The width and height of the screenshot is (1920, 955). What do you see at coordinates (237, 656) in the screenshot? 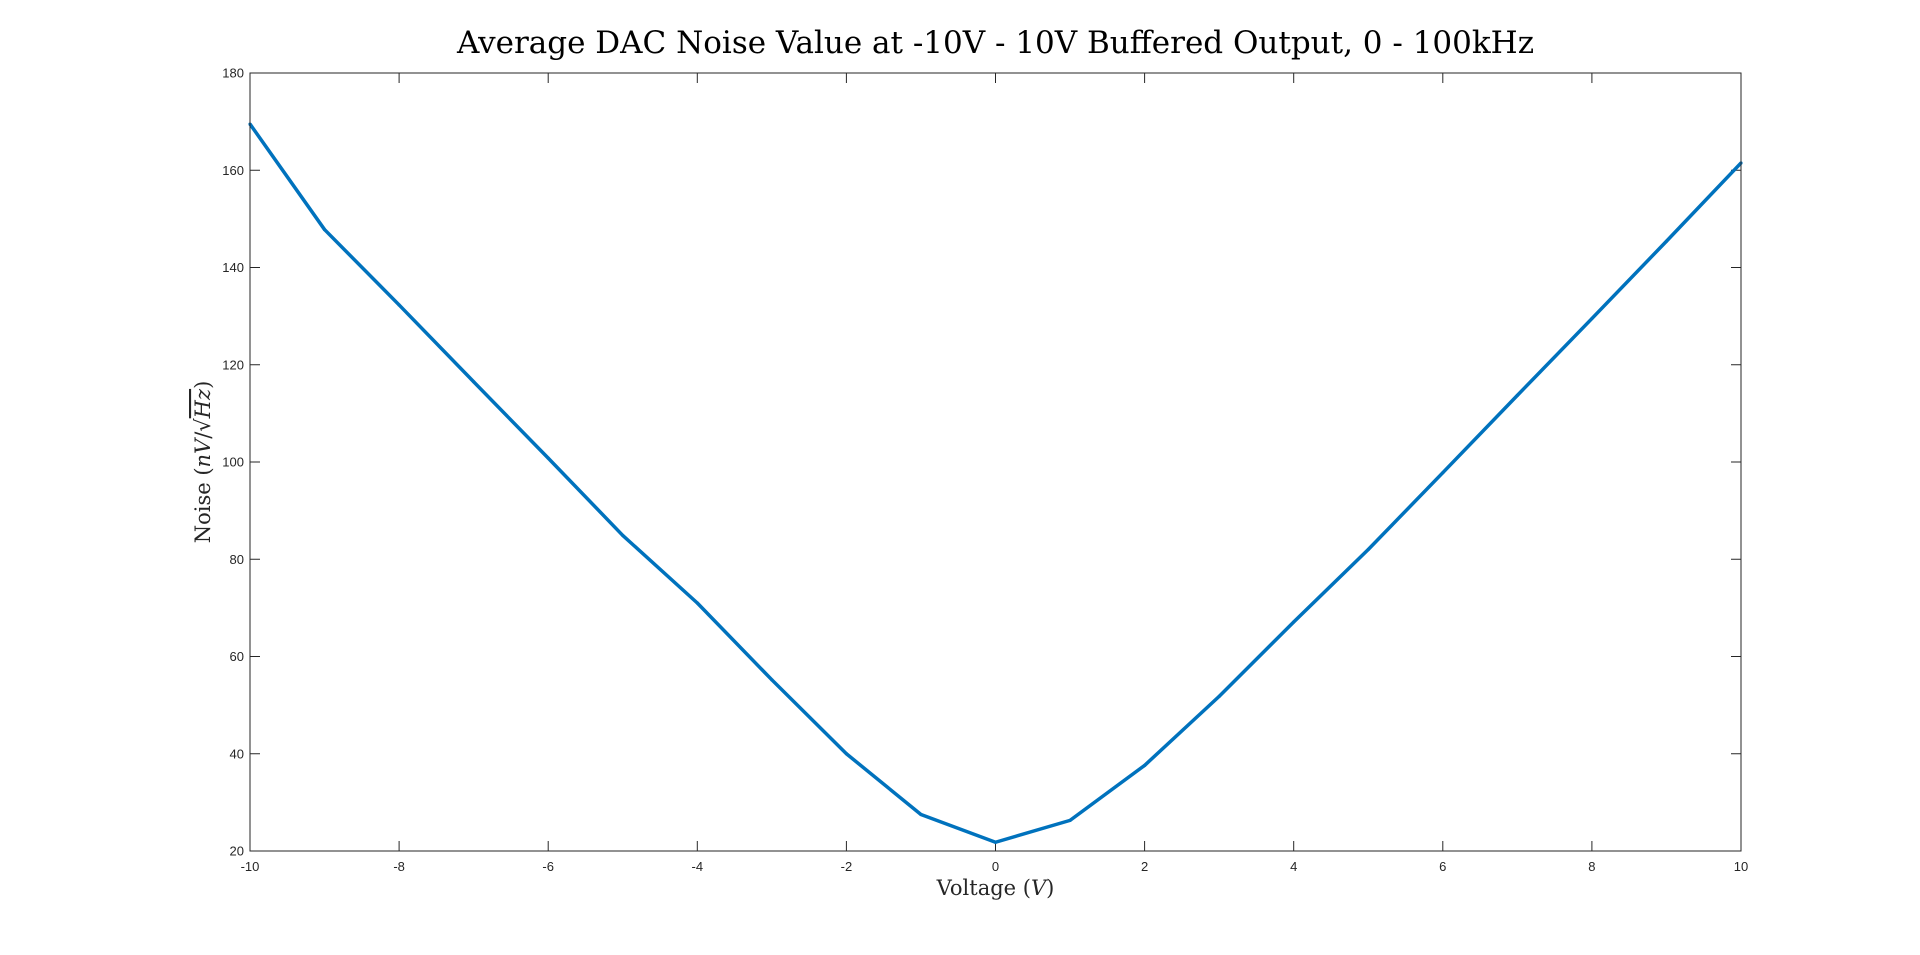
I see `y-tick-label: 60` at bounding box center [237, 656].